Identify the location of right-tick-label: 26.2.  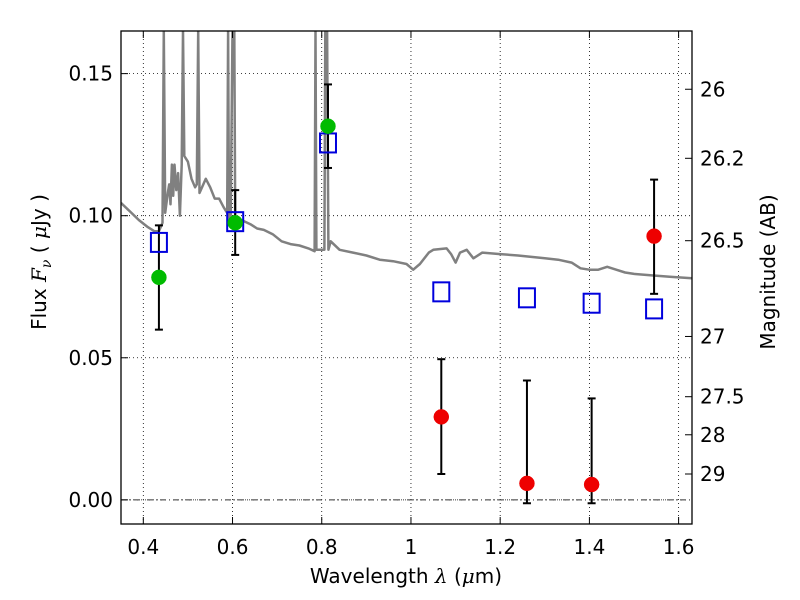
(722, 158).